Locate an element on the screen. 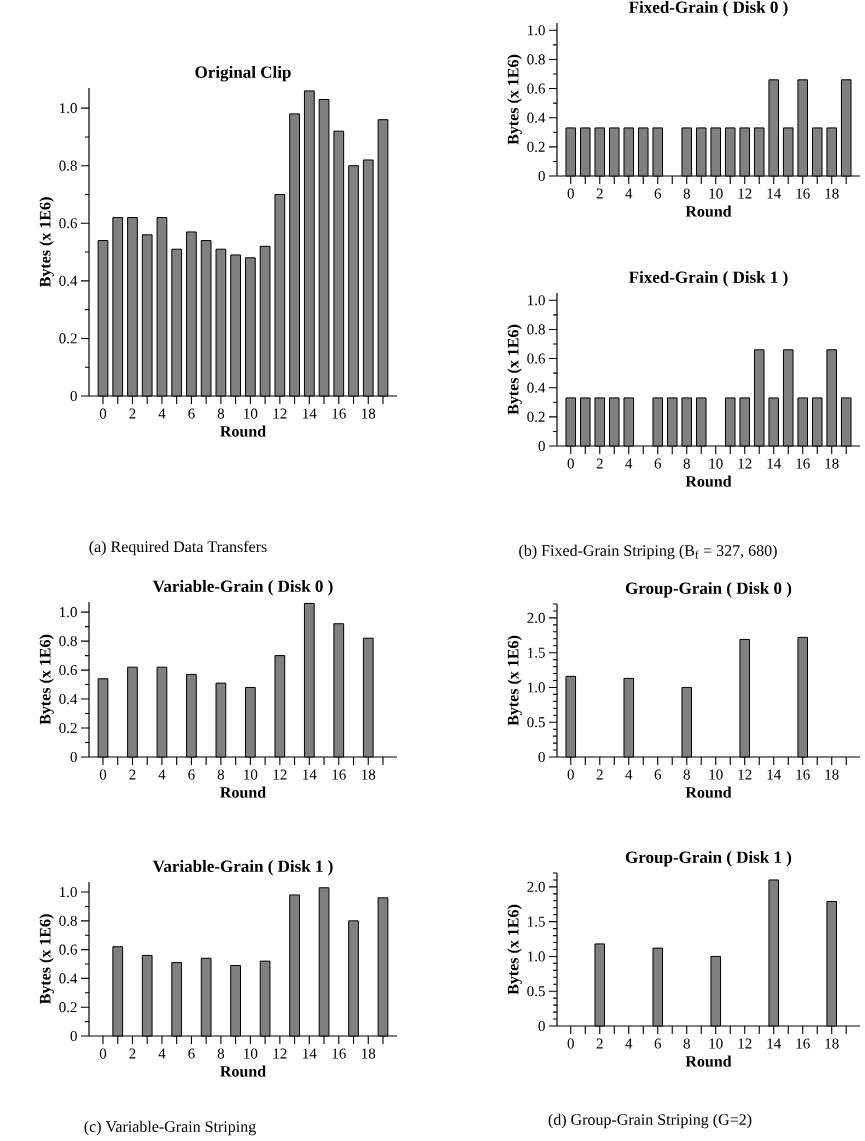 This screenshot has width=865, height=1141. chart-title: Group-Grain ( Disk 1 ) is located at coordinates (708, 859).